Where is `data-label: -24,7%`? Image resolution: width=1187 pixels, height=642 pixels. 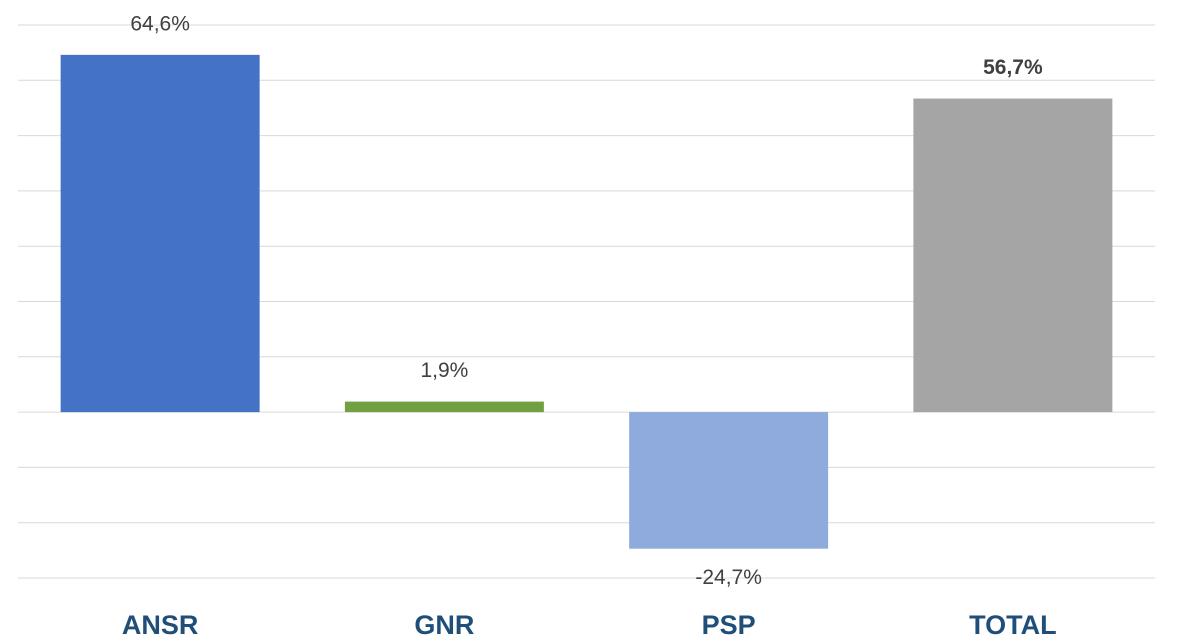
data-label: -24,7% is located at coordinates (728, 577).